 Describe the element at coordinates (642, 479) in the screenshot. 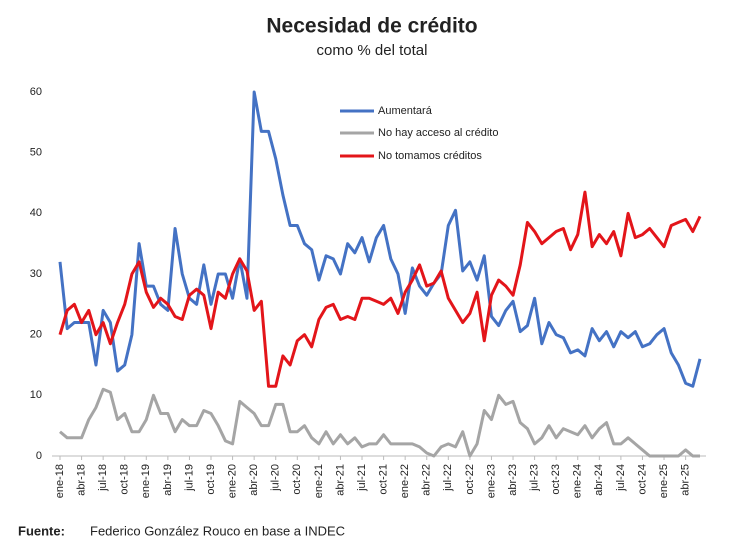

I see `x-tick-label: oct-24` at that location.